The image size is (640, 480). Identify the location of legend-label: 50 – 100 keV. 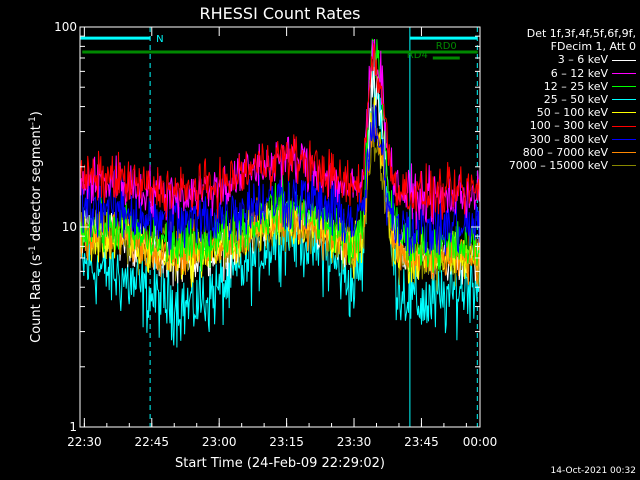
(572, 113).